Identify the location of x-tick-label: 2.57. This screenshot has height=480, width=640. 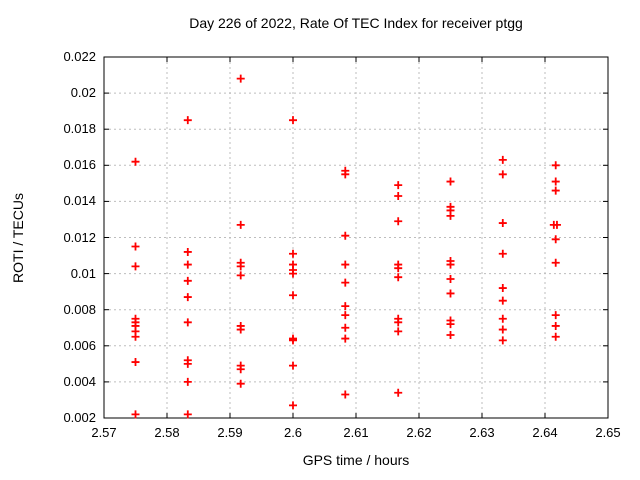
(104, 432).